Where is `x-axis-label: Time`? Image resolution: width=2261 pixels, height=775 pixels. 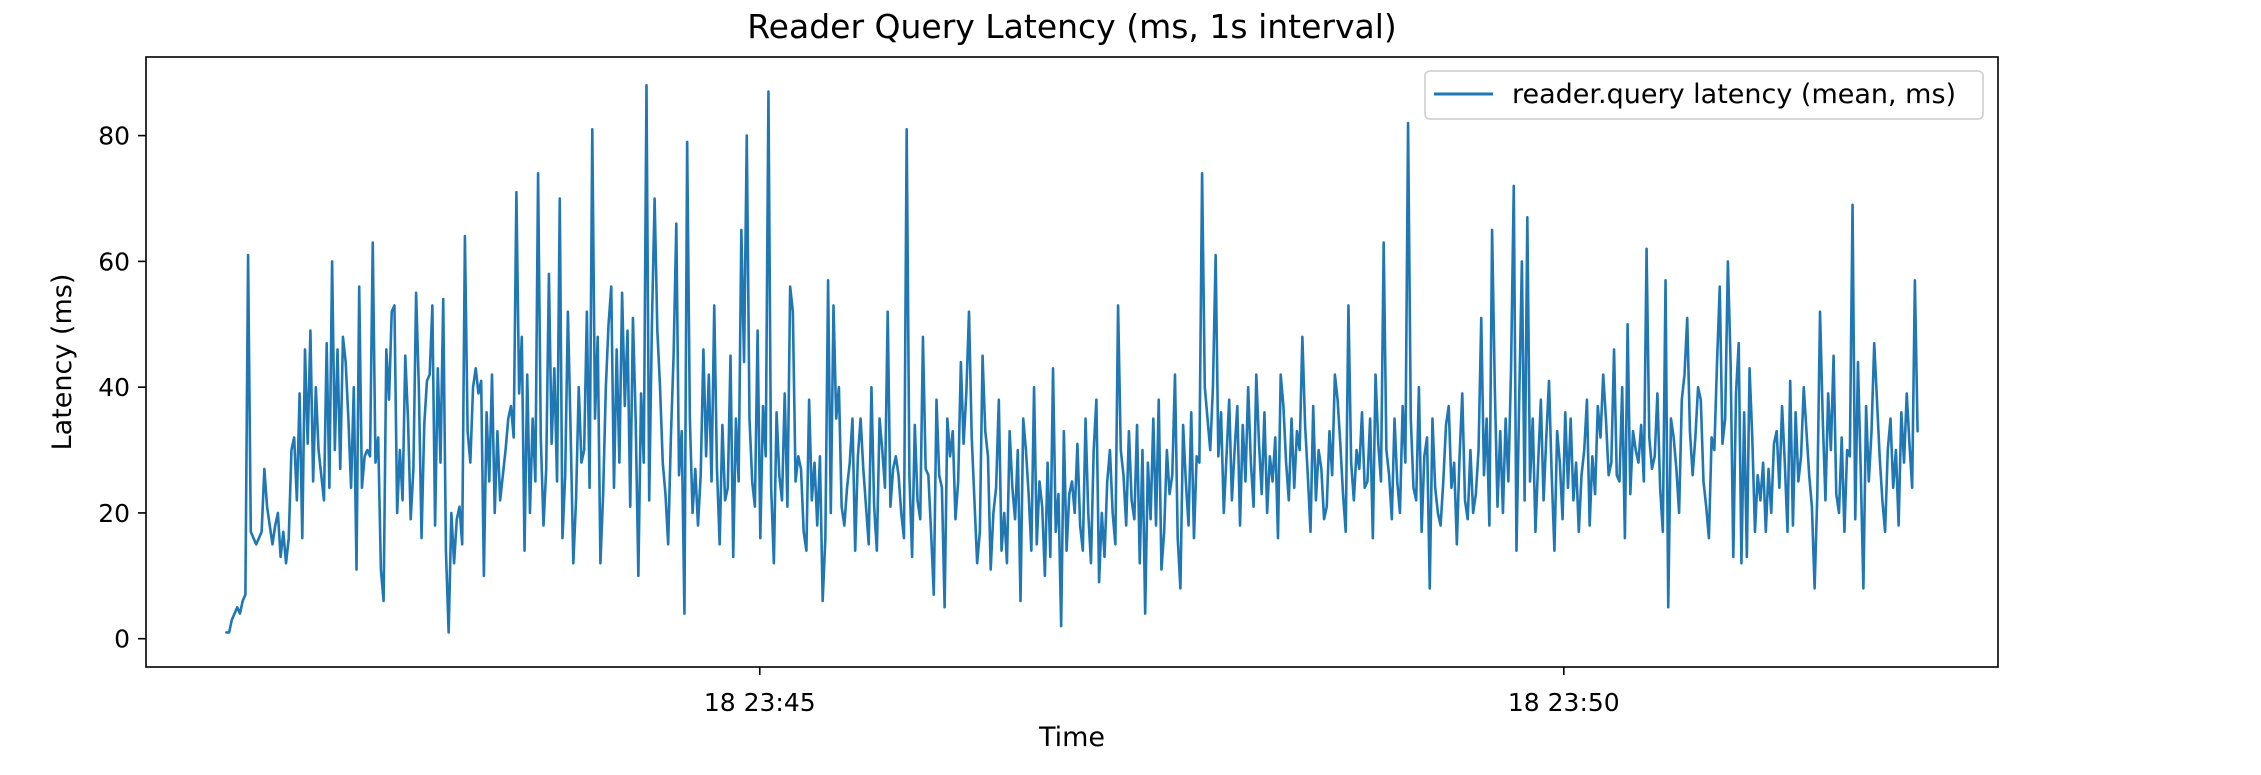 x-axis-label: Time is located at coordinates (1071, 737).